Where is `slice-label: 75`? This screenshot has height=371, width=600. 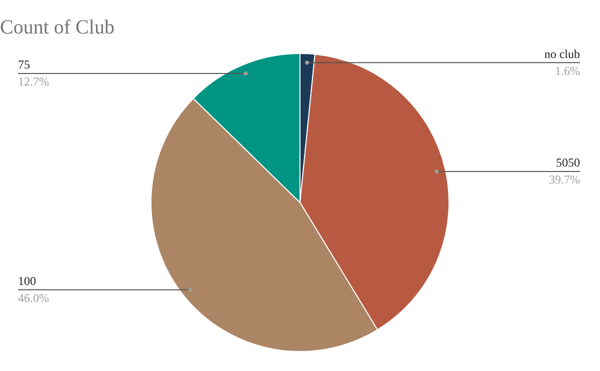 slice-label: 75 is located at coordinates (24, 65).